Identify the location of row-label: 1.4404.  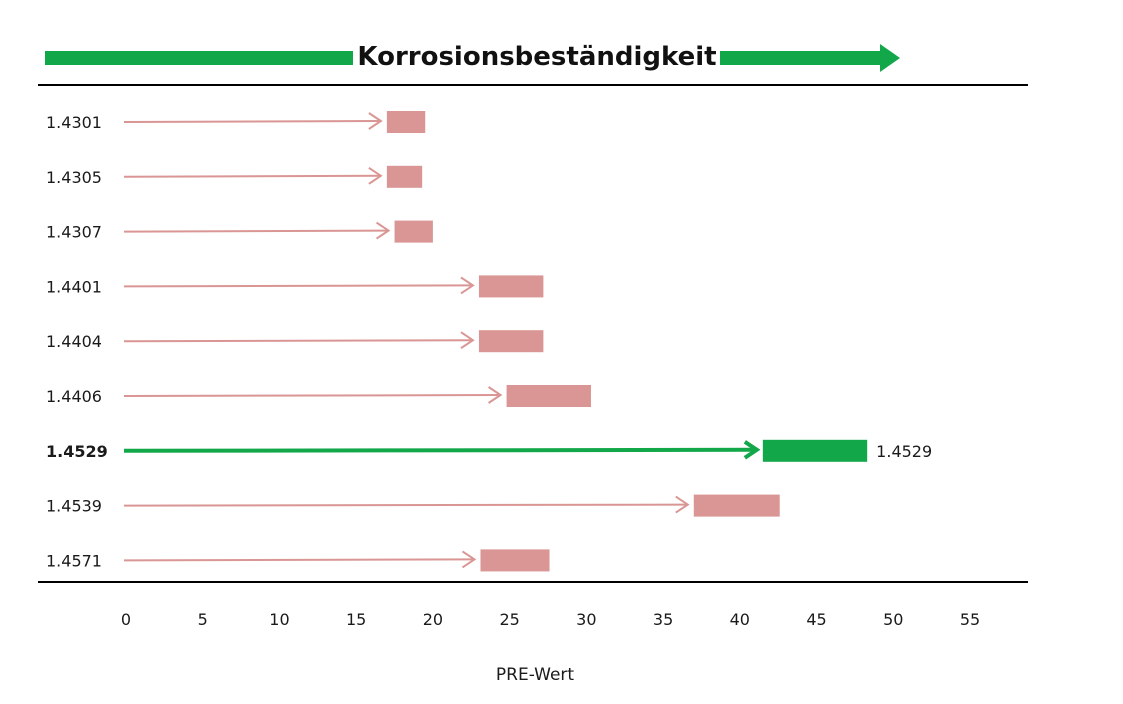
(74, 341).